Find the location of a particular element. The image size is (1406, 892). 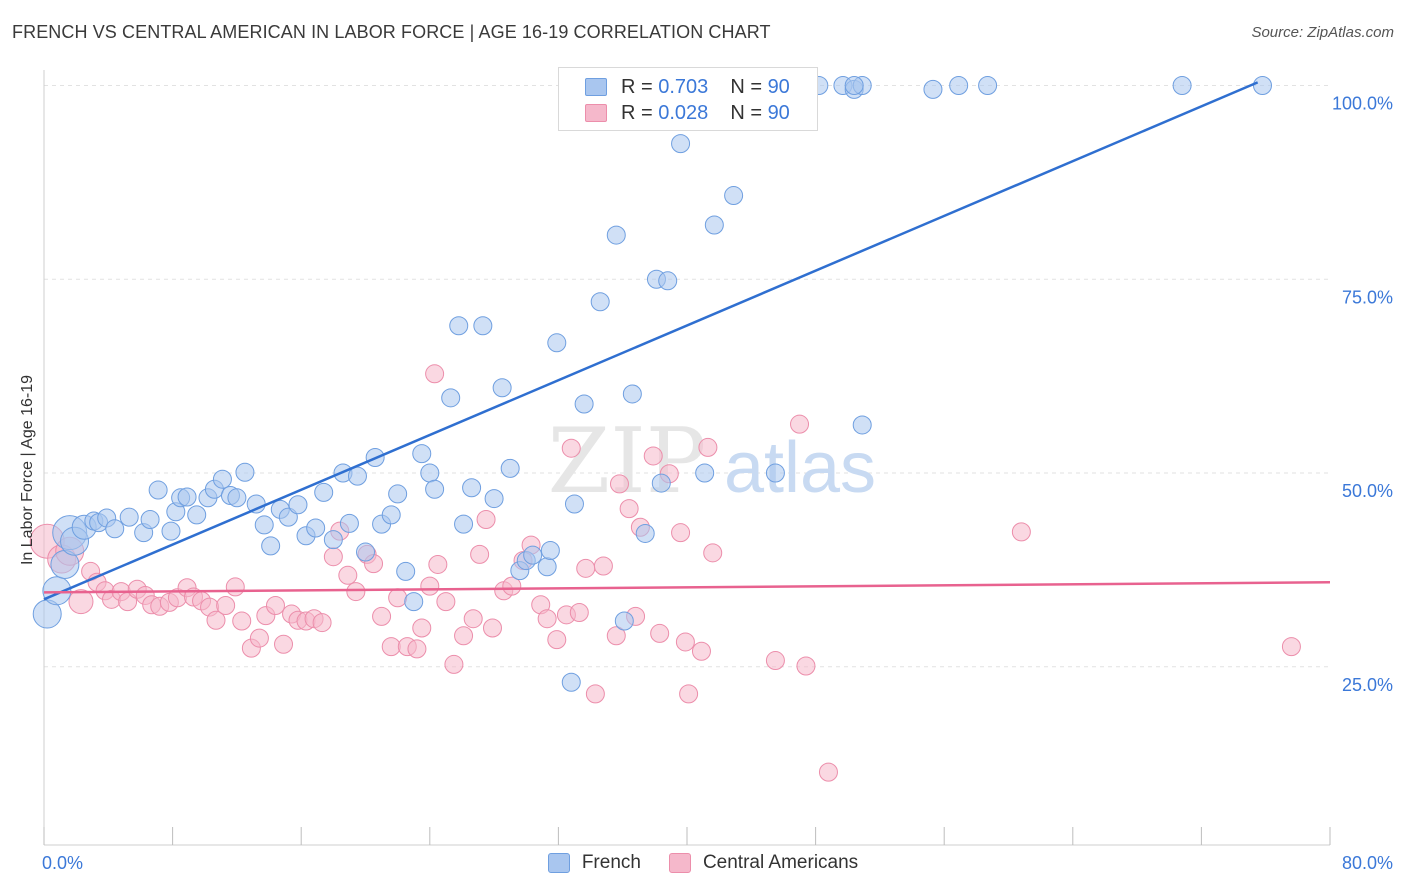

n-label: N = is located at coordinates (746, 86).